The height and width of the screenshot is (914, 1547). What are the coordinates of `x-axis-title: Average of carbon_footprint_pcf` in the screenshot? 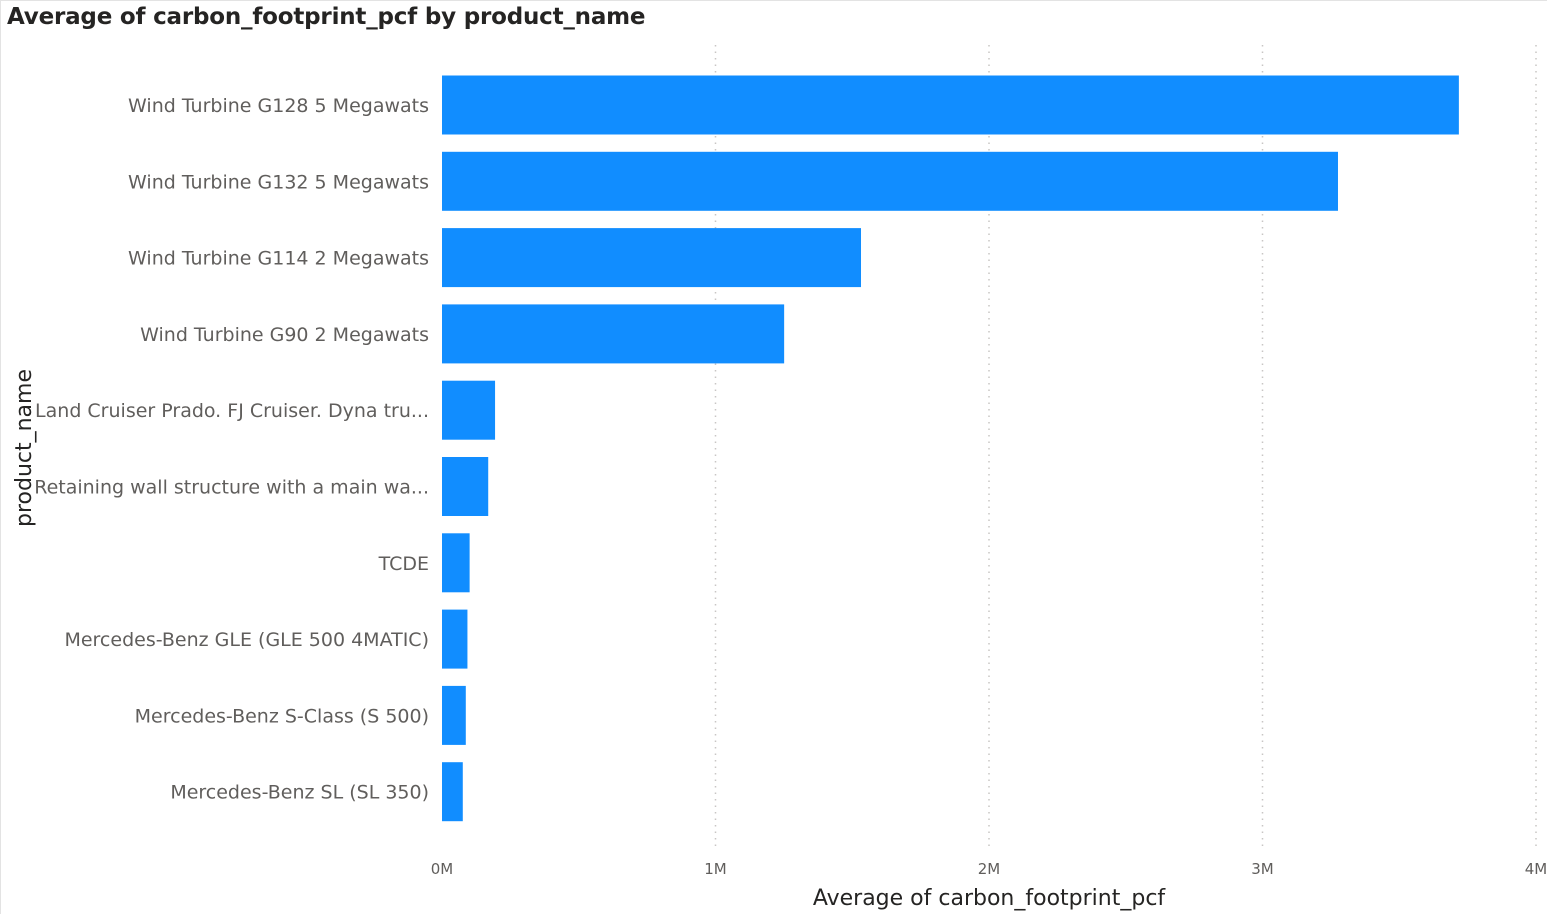 It's located at (990, 898).